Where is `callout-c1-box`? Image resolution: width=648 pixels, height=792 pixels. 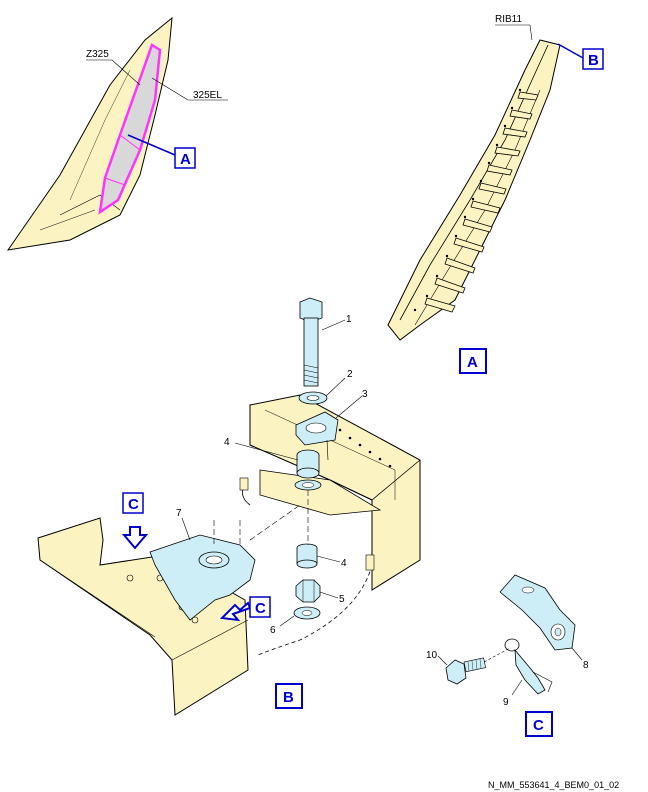 callout-c1-box is located at coordinates (133, 503).